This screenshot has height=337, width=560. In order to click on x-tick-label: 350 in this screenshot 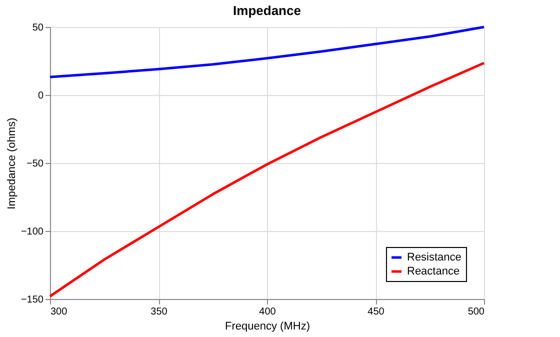, I will do `click(159, 312)`.